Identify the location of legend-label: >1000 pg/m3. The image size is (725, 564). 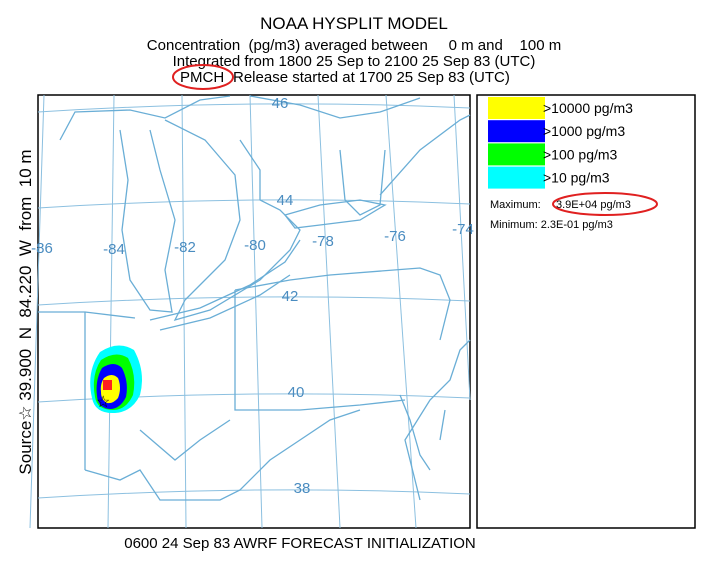
(584, 131).